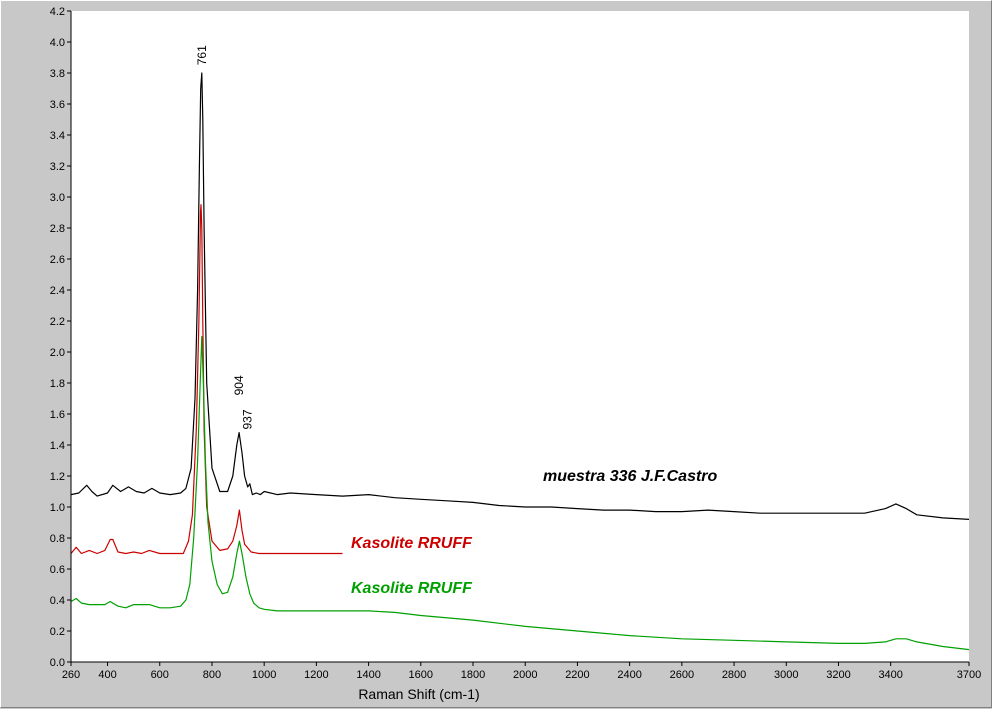 The height and width of the screenshot is (709, 992). I want to click on x-tick-label: 800, so click(212, 675).